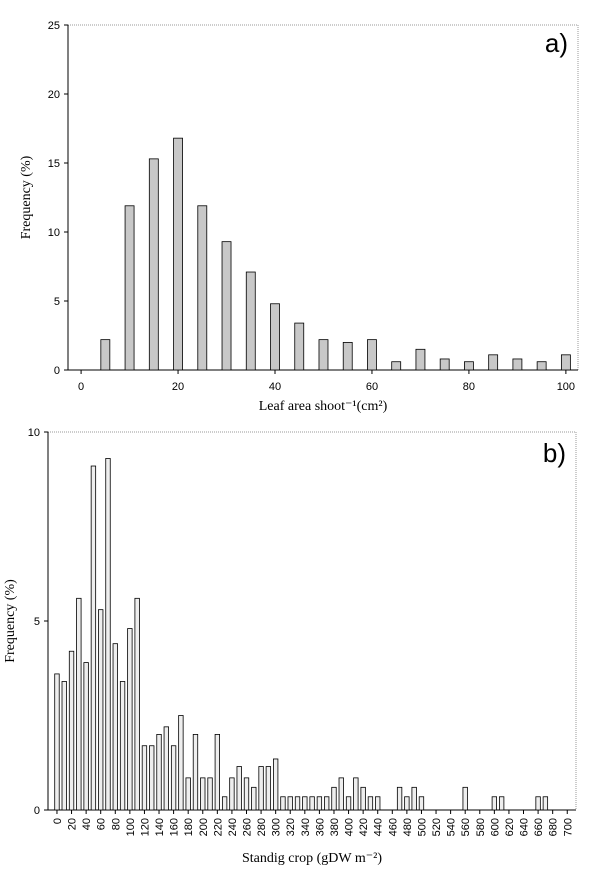  What do you see at coordinates (54, 26) in the screenshot?
I see `y-tick-label: 25` at bounding box center [54, 26].